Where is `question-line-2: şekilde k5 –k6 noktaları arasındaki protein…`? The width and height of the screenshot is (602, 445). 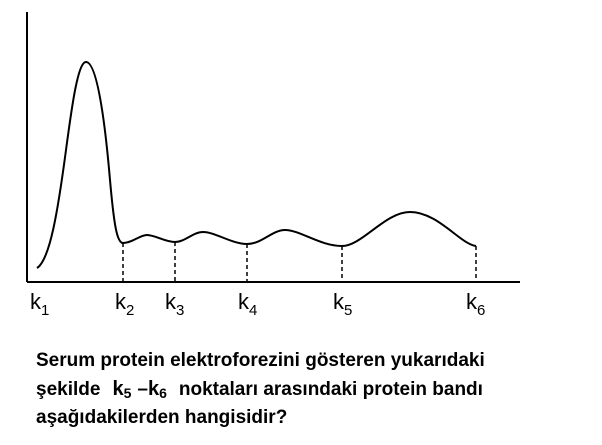
question-line-2: şekilde k5 –k6 noktaları arasındaki protein… is located at coordinates (316, 389).